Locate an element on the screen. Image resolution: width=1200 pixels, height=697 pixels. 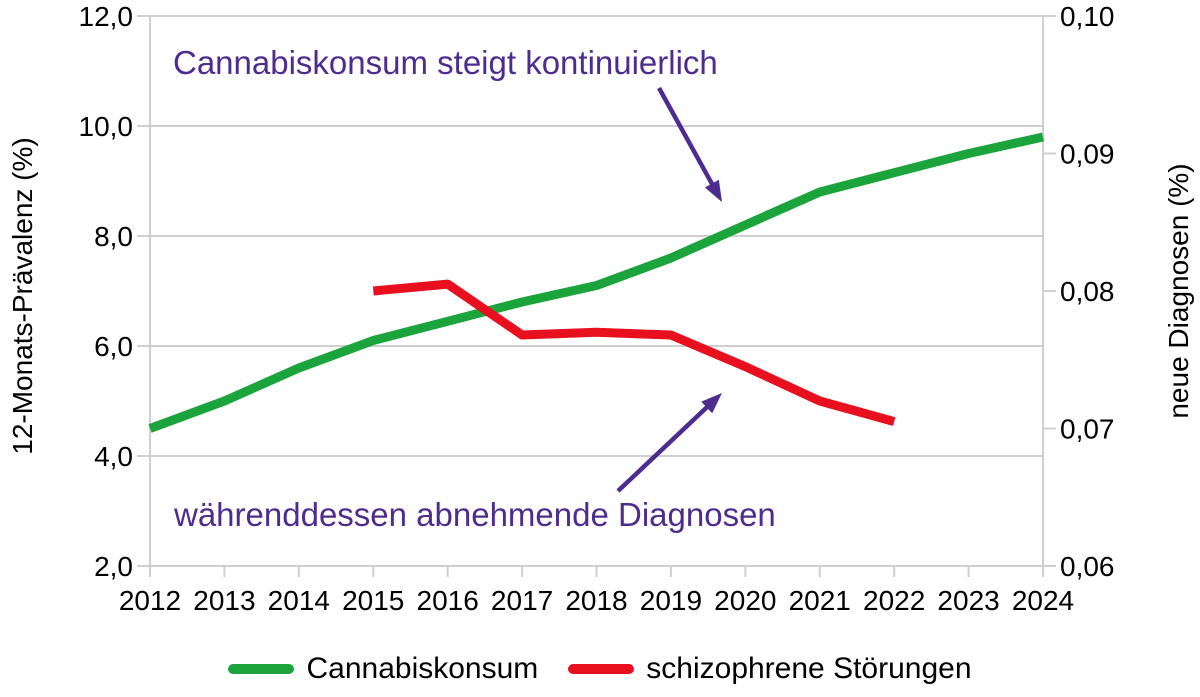
annotation-cannabis-rising: Cannabiskonsum steigt kontinuierlich is located at coordinates (445, 62).